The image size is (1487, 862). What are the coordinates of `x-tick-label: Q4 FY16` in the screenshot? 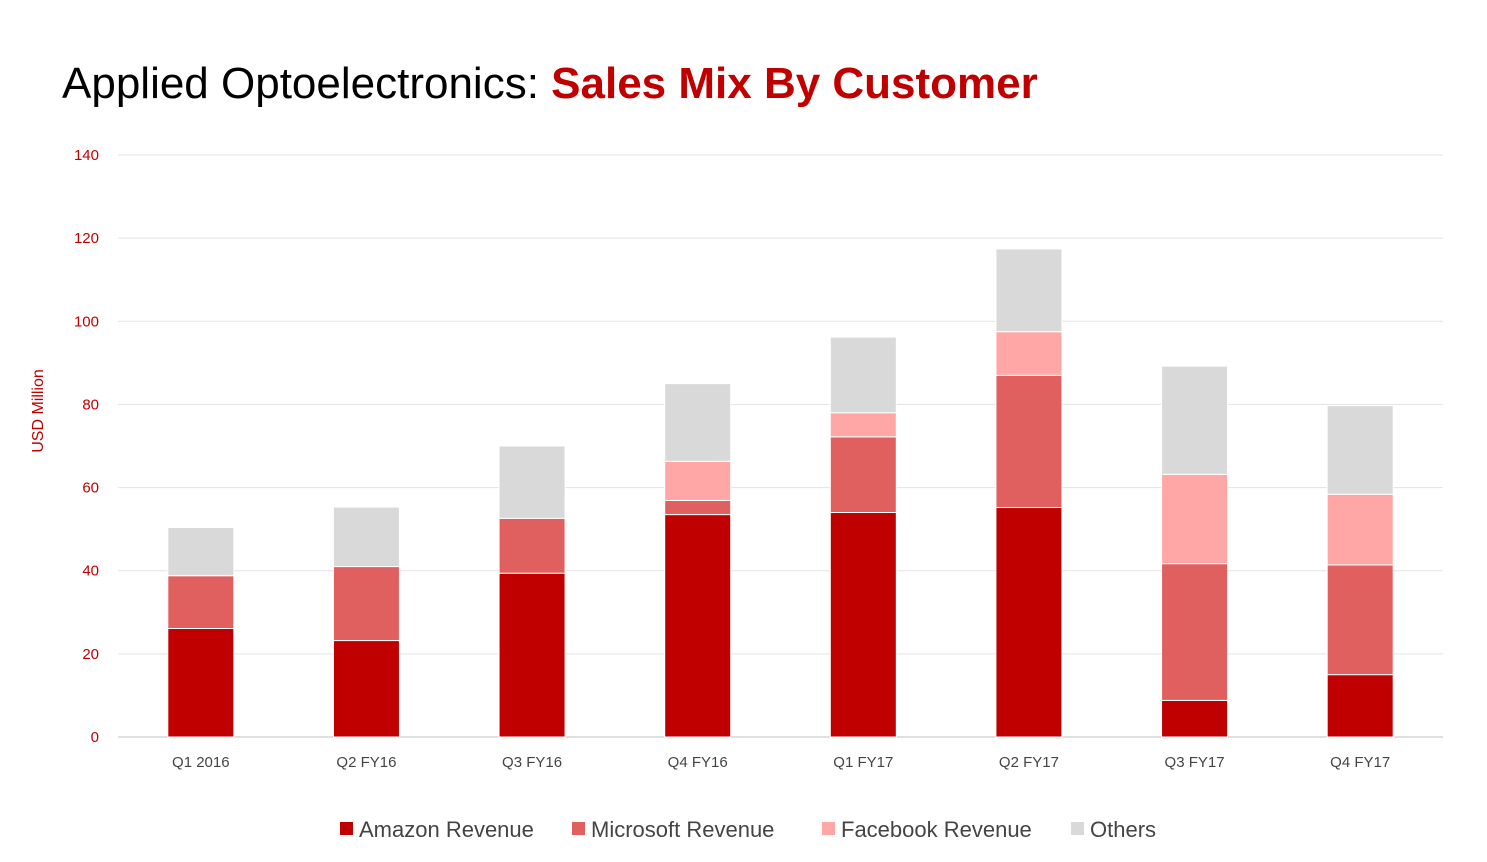 It's located at (698, 762).